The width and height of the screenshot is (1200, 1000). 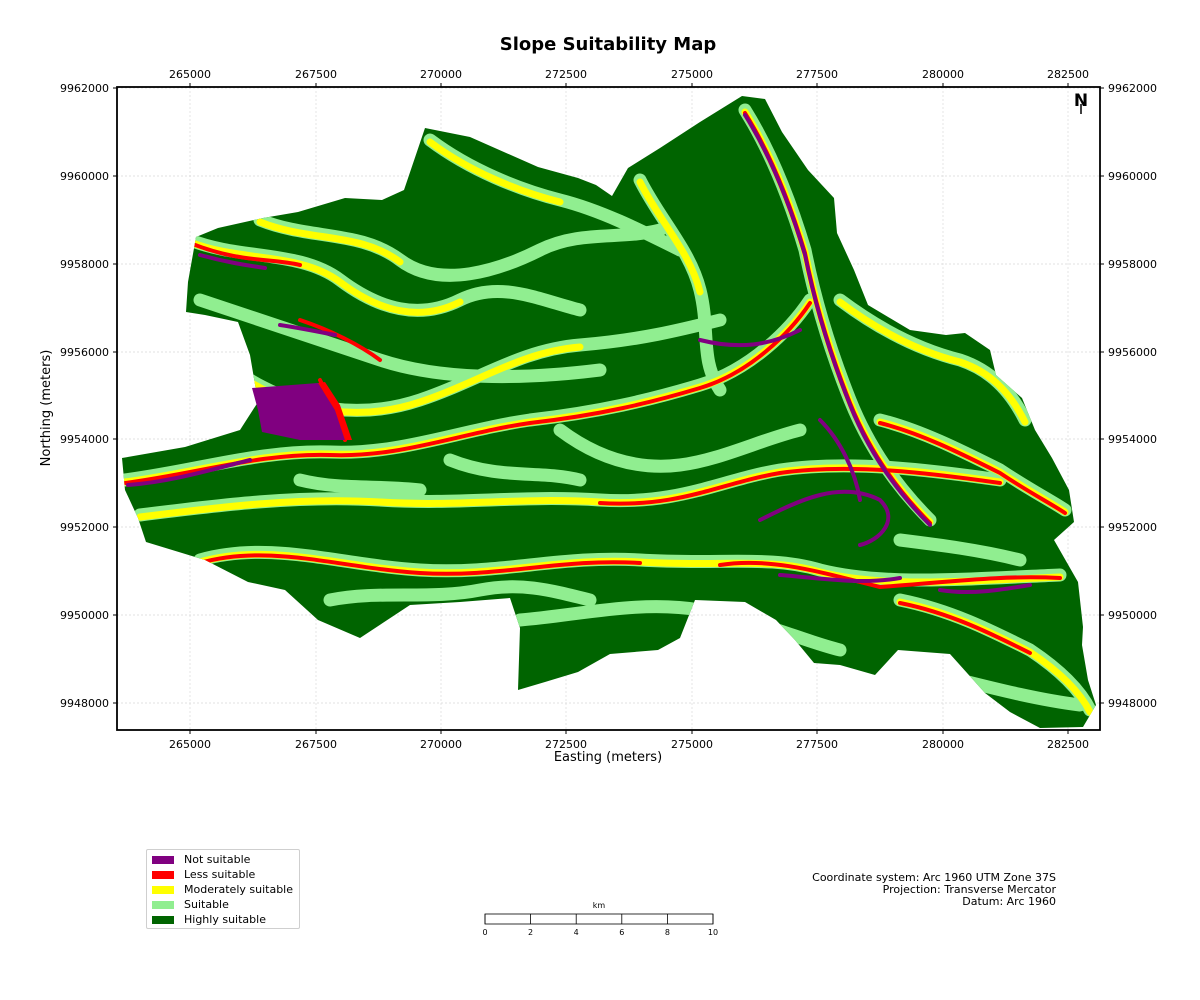 I want to click on scale-bar-tick-label: 4, so click(x=576, y=932).